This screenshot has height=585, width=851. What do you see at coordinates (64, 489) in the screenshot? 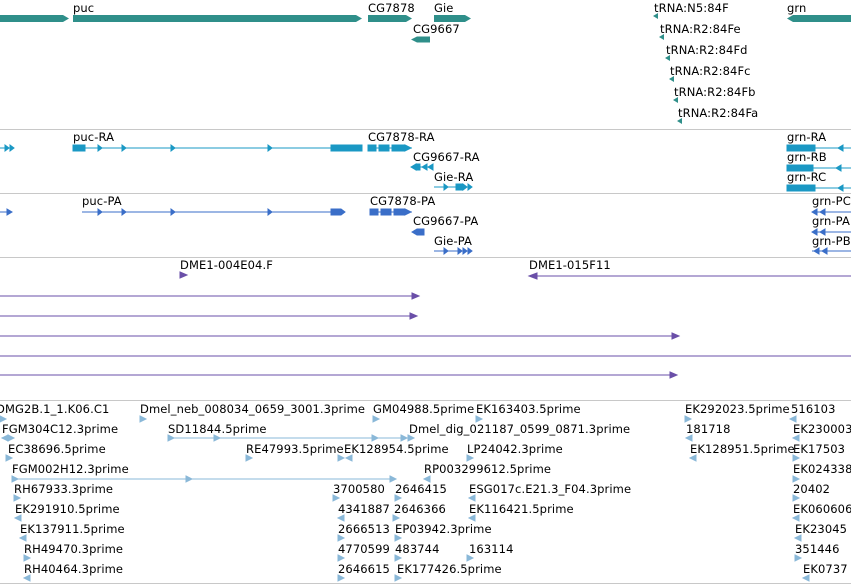
I see `est-label: RH67933.3prime` at bounding box center [64, 489].